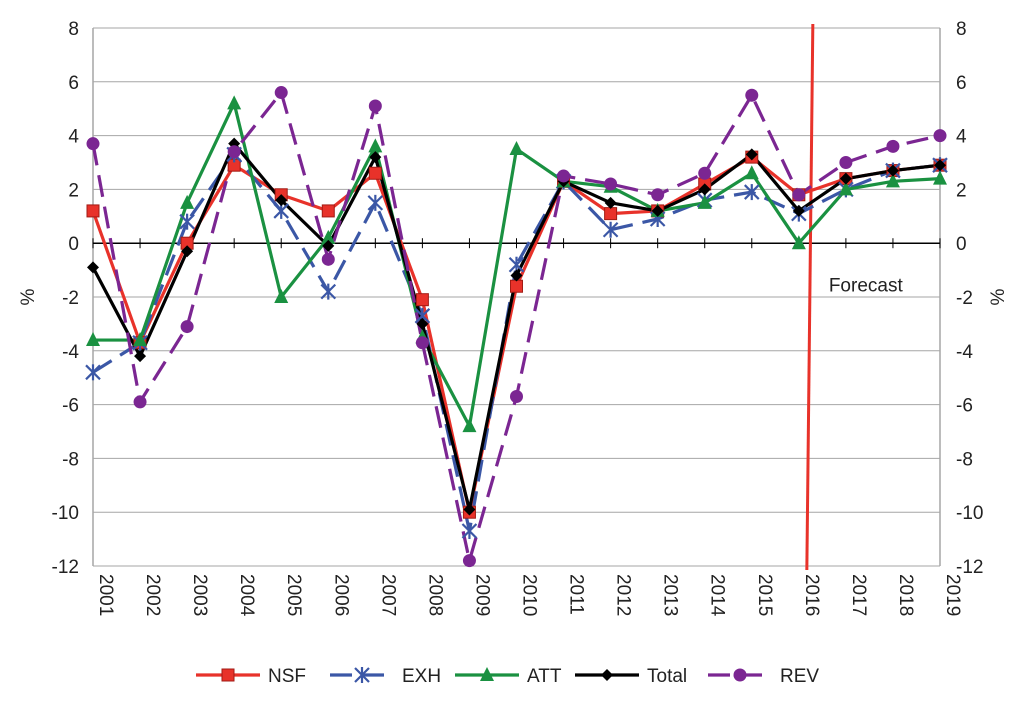  What do you see at coordinates (952, 595) in the screenshot?
I see `x-tick-label: 2019` at bounding box center [952, 595].